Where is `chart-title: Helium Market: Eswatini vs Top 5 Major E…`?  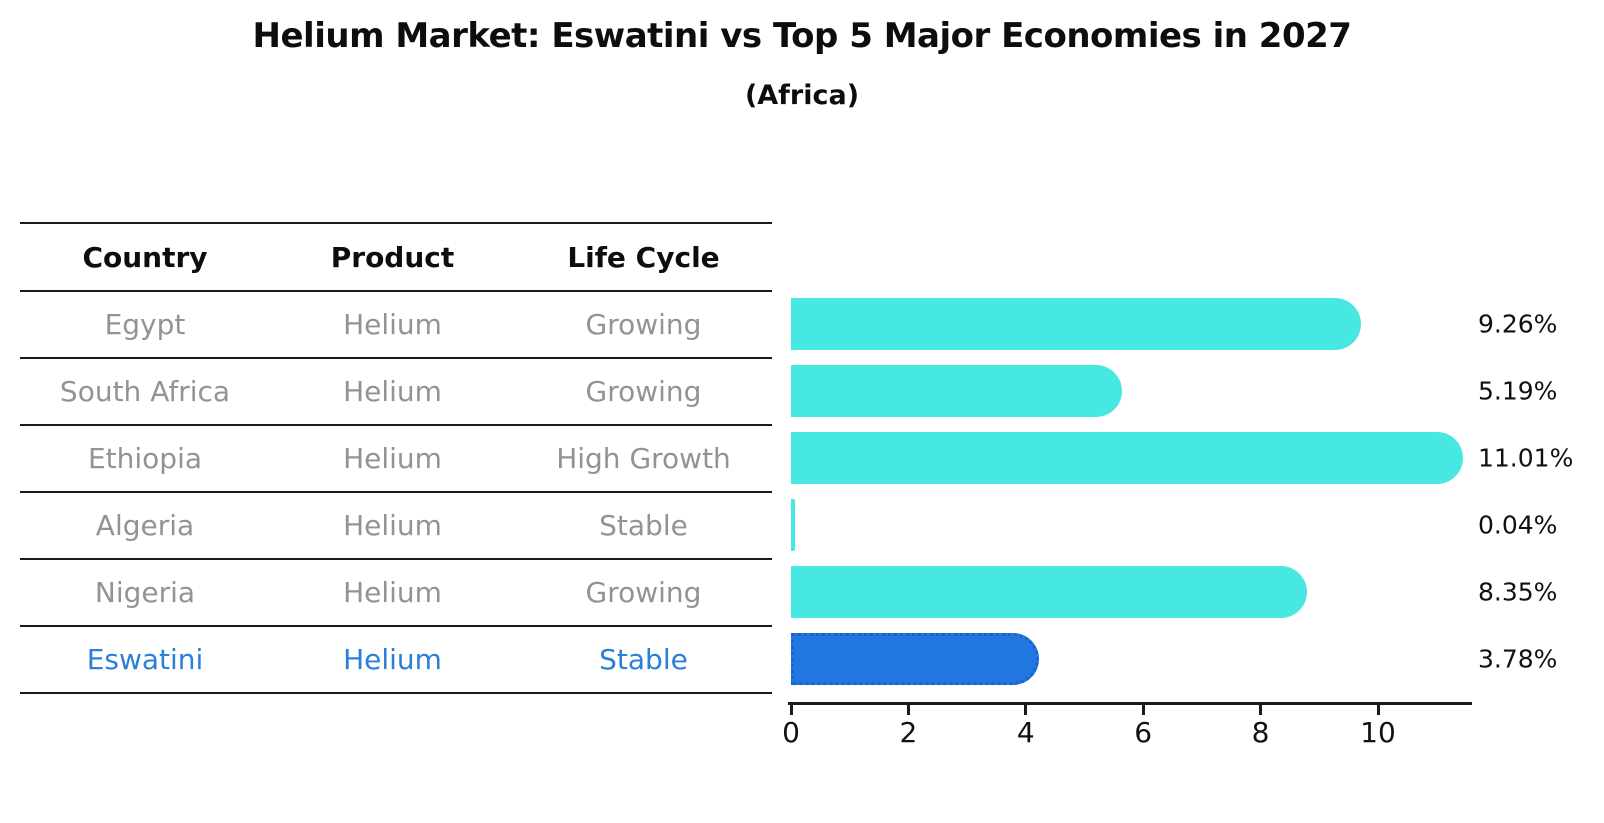
chart-title: Helium Market: Eswatini vs Top 5 Major E… is located at coordinates (802, 36).